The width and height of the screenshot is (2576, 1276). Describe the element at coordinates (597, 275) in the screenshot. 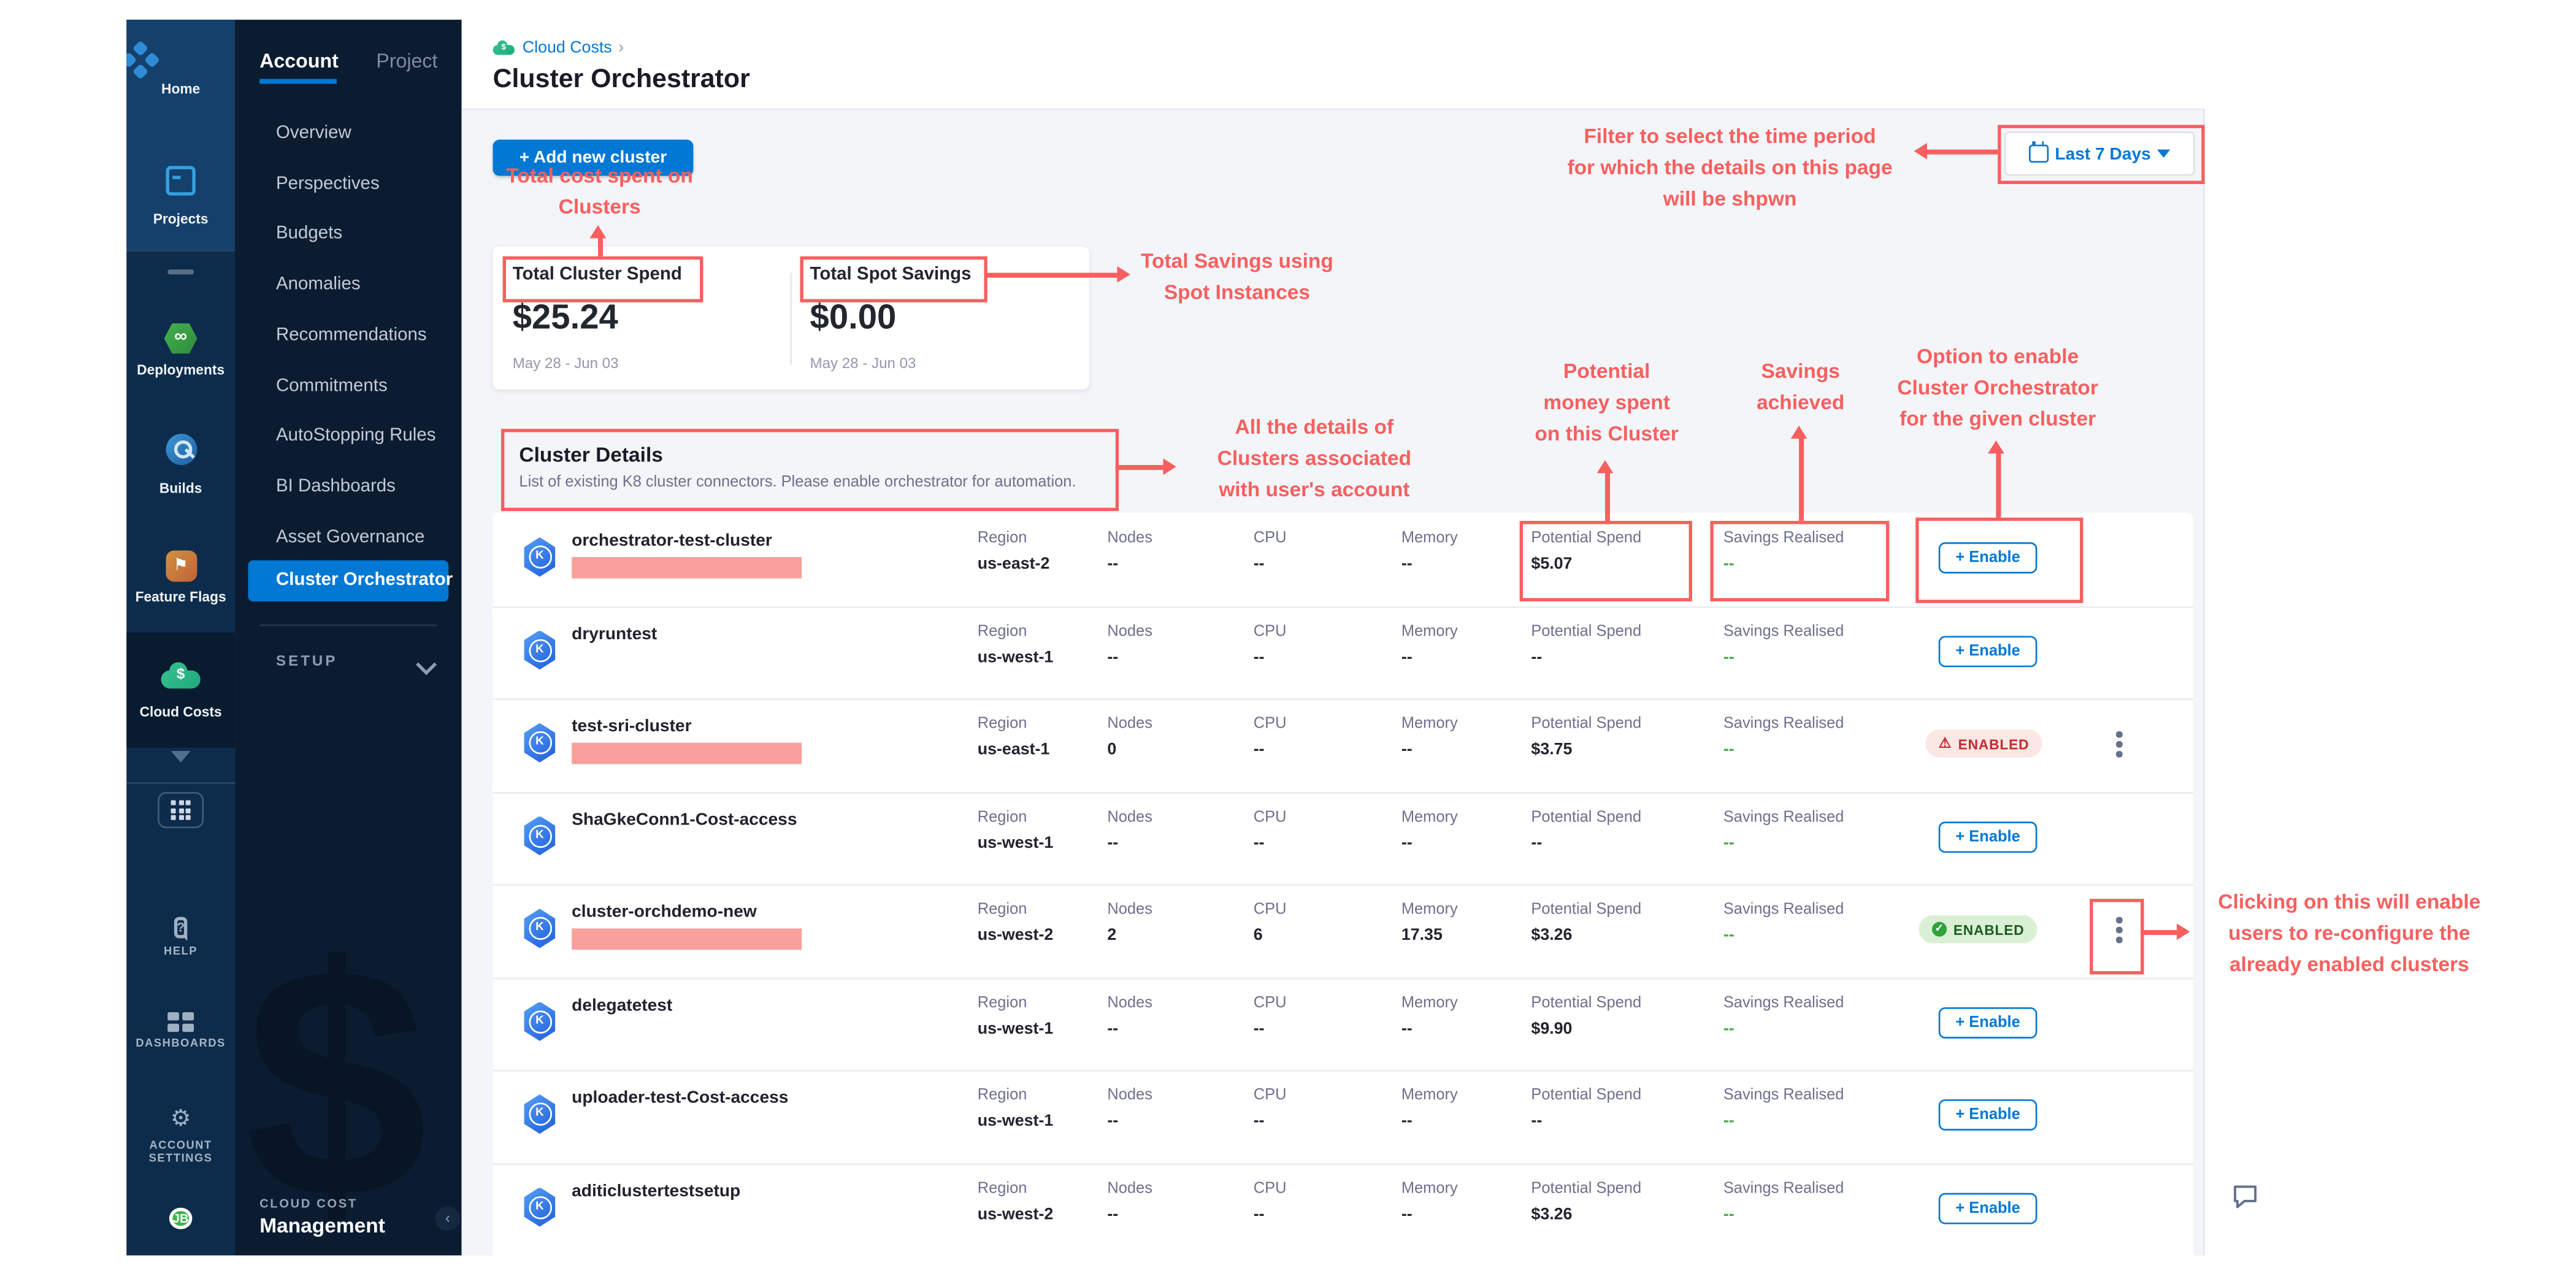

I see `total-cluster-spend-label: Total Cluster Spend` at that location.